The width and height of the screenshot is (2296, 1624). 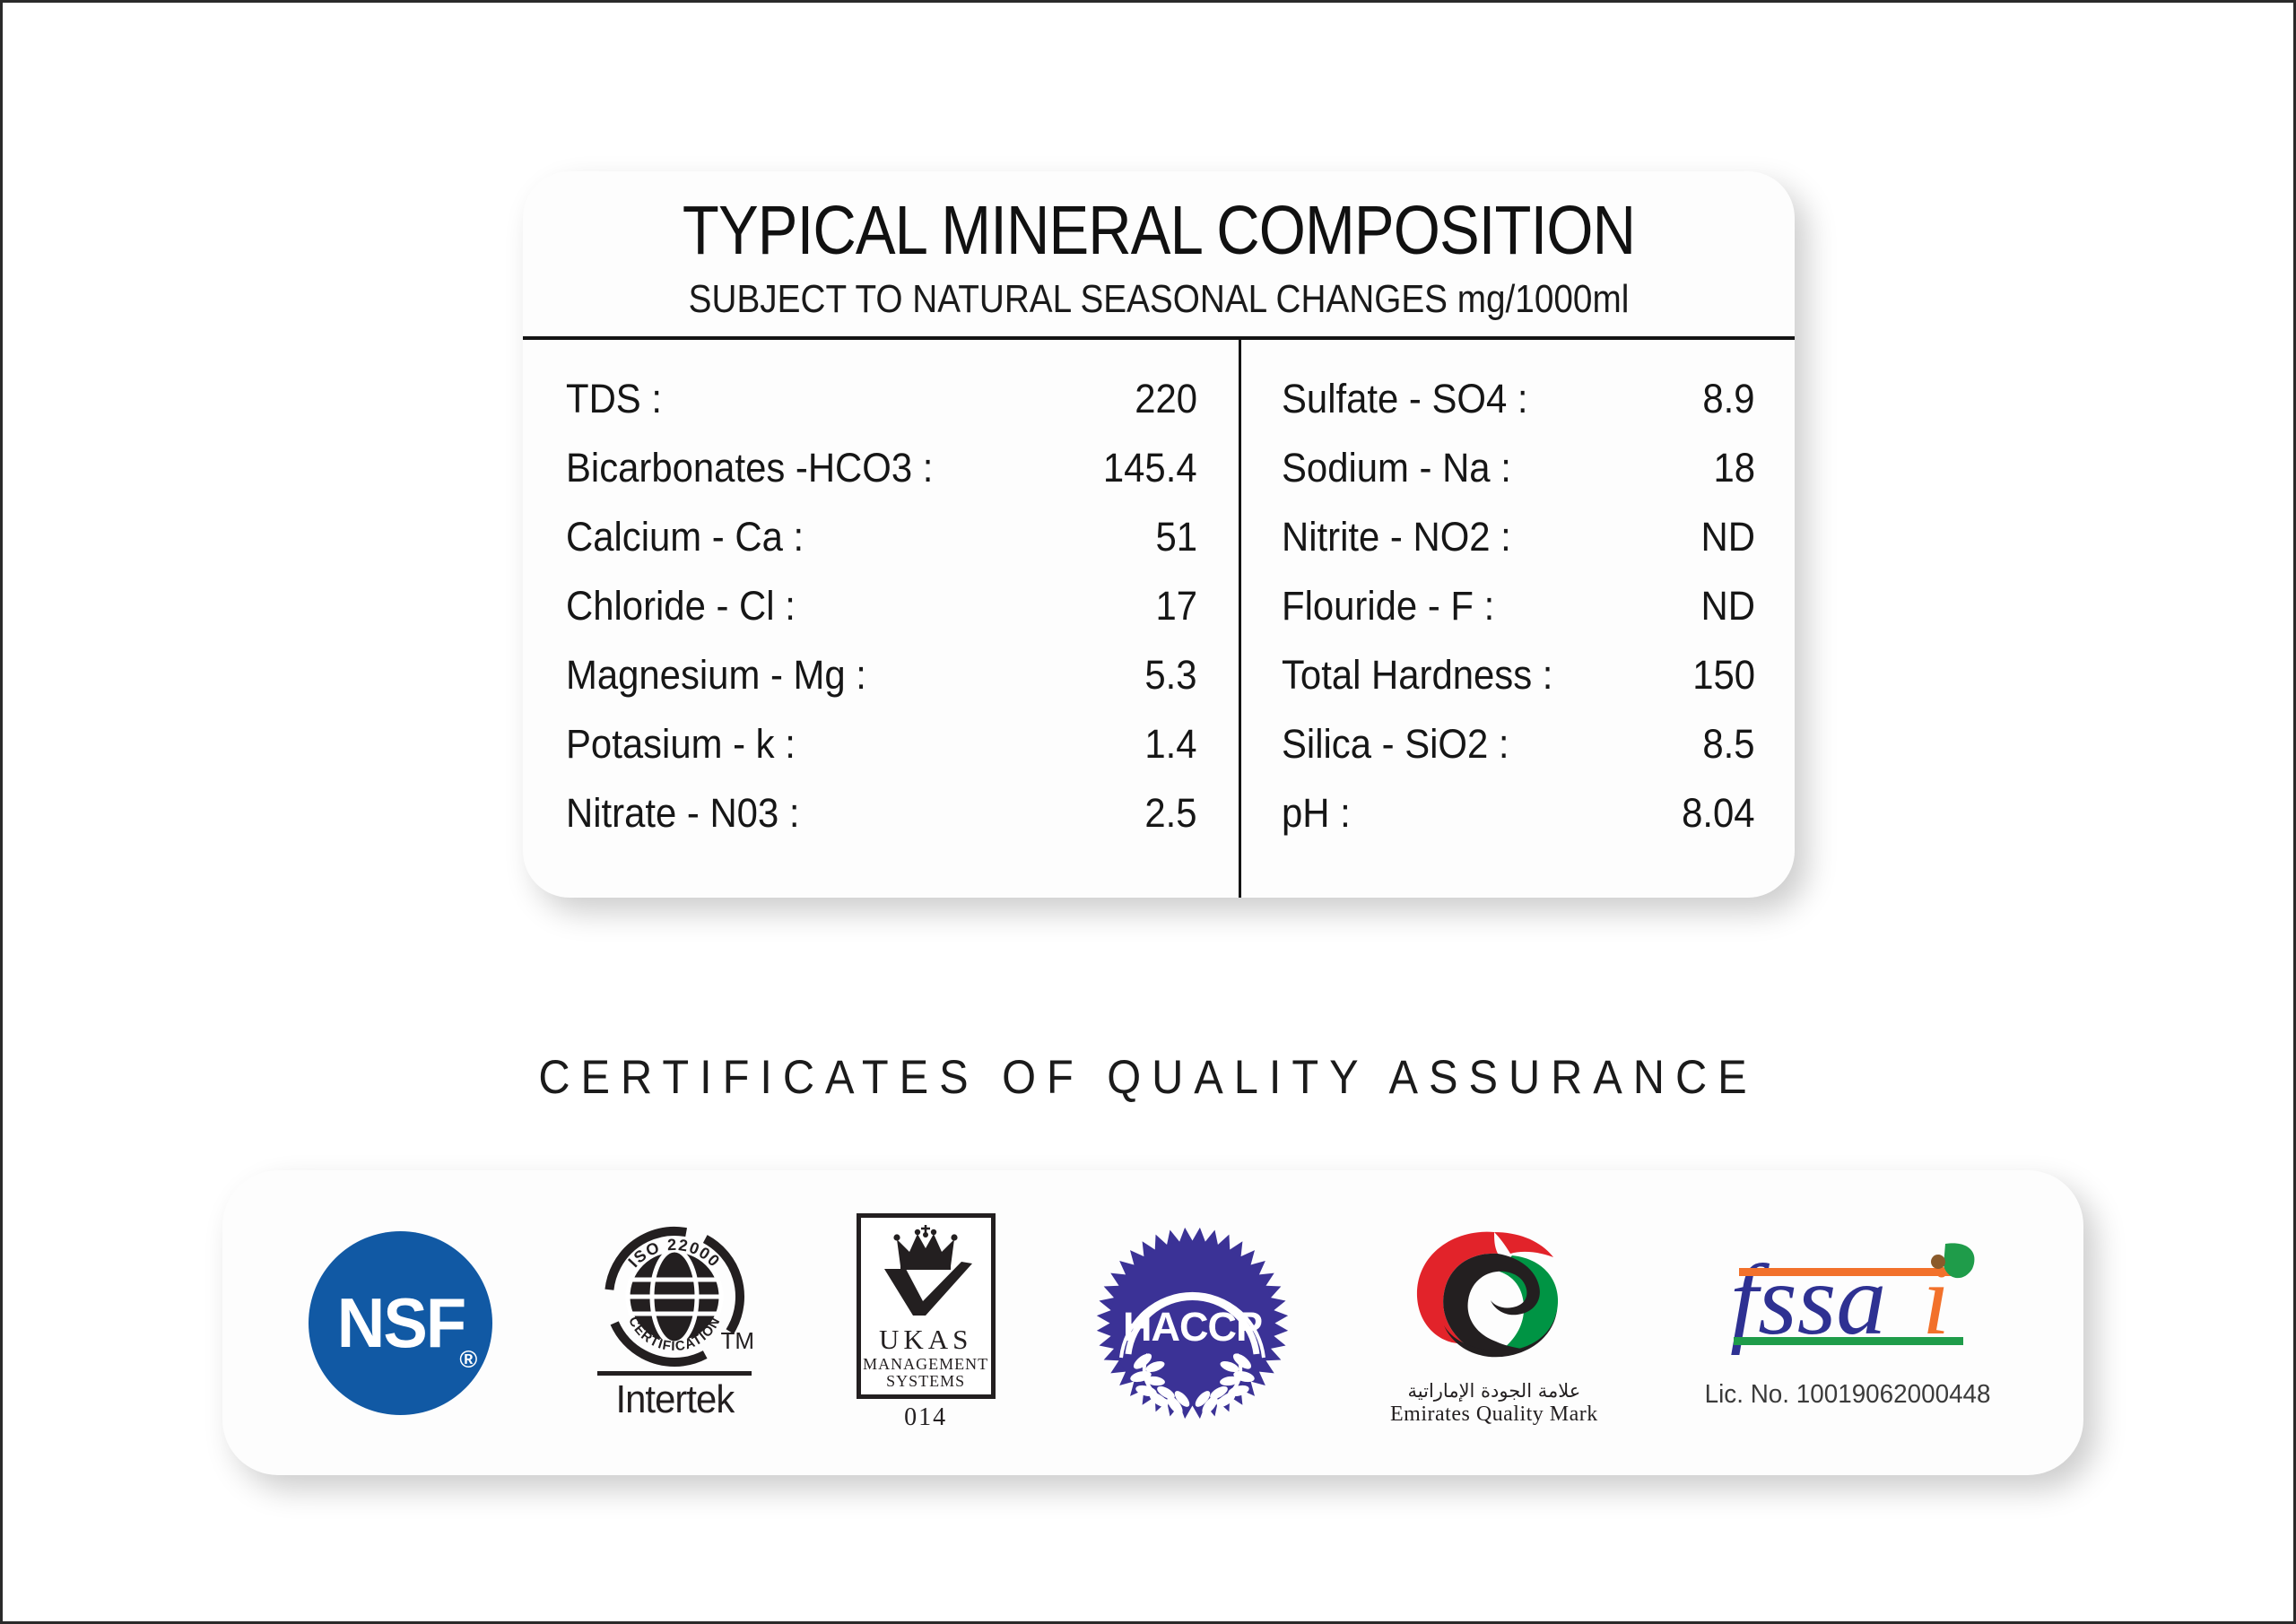 I want to click on fssai-logo-icon: fssa i, so click(x=1848, y=1304).